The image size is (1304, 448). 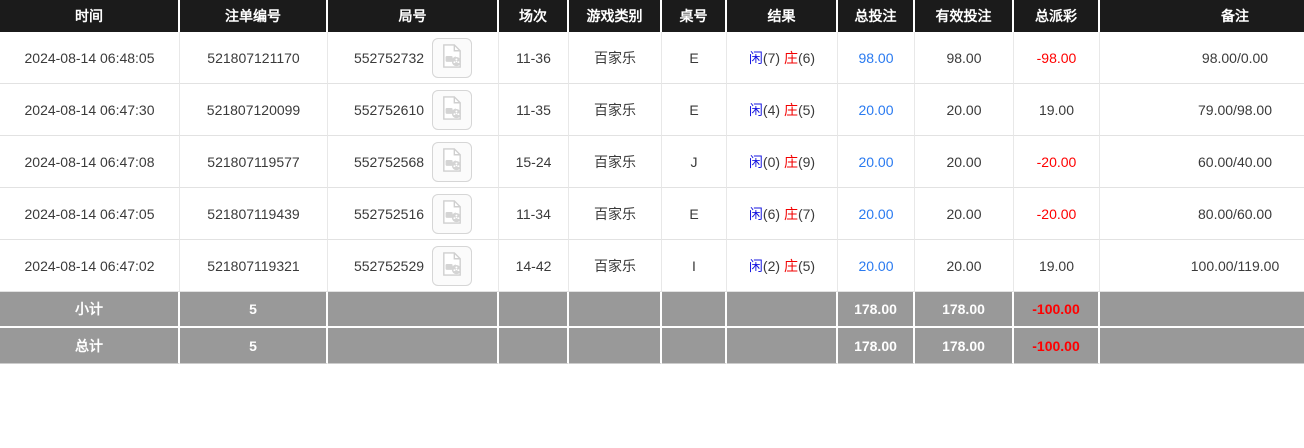 I want to click on result-banker-score: (5), so click(x=806, y=265).